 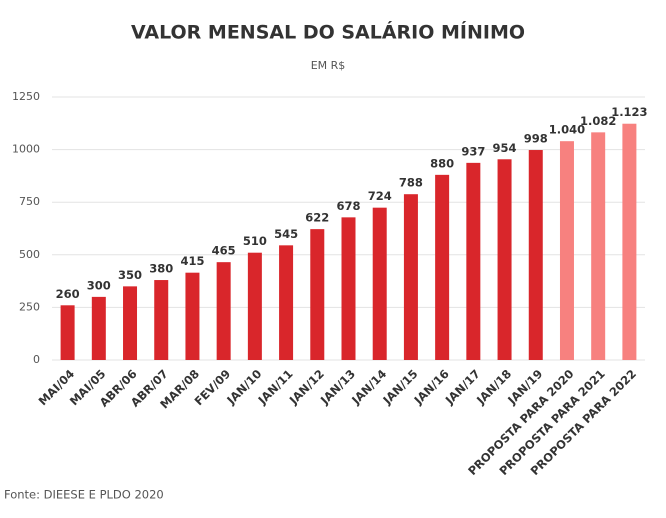 I want to click on y-tick-label: 0, so click(x=36, y=359).